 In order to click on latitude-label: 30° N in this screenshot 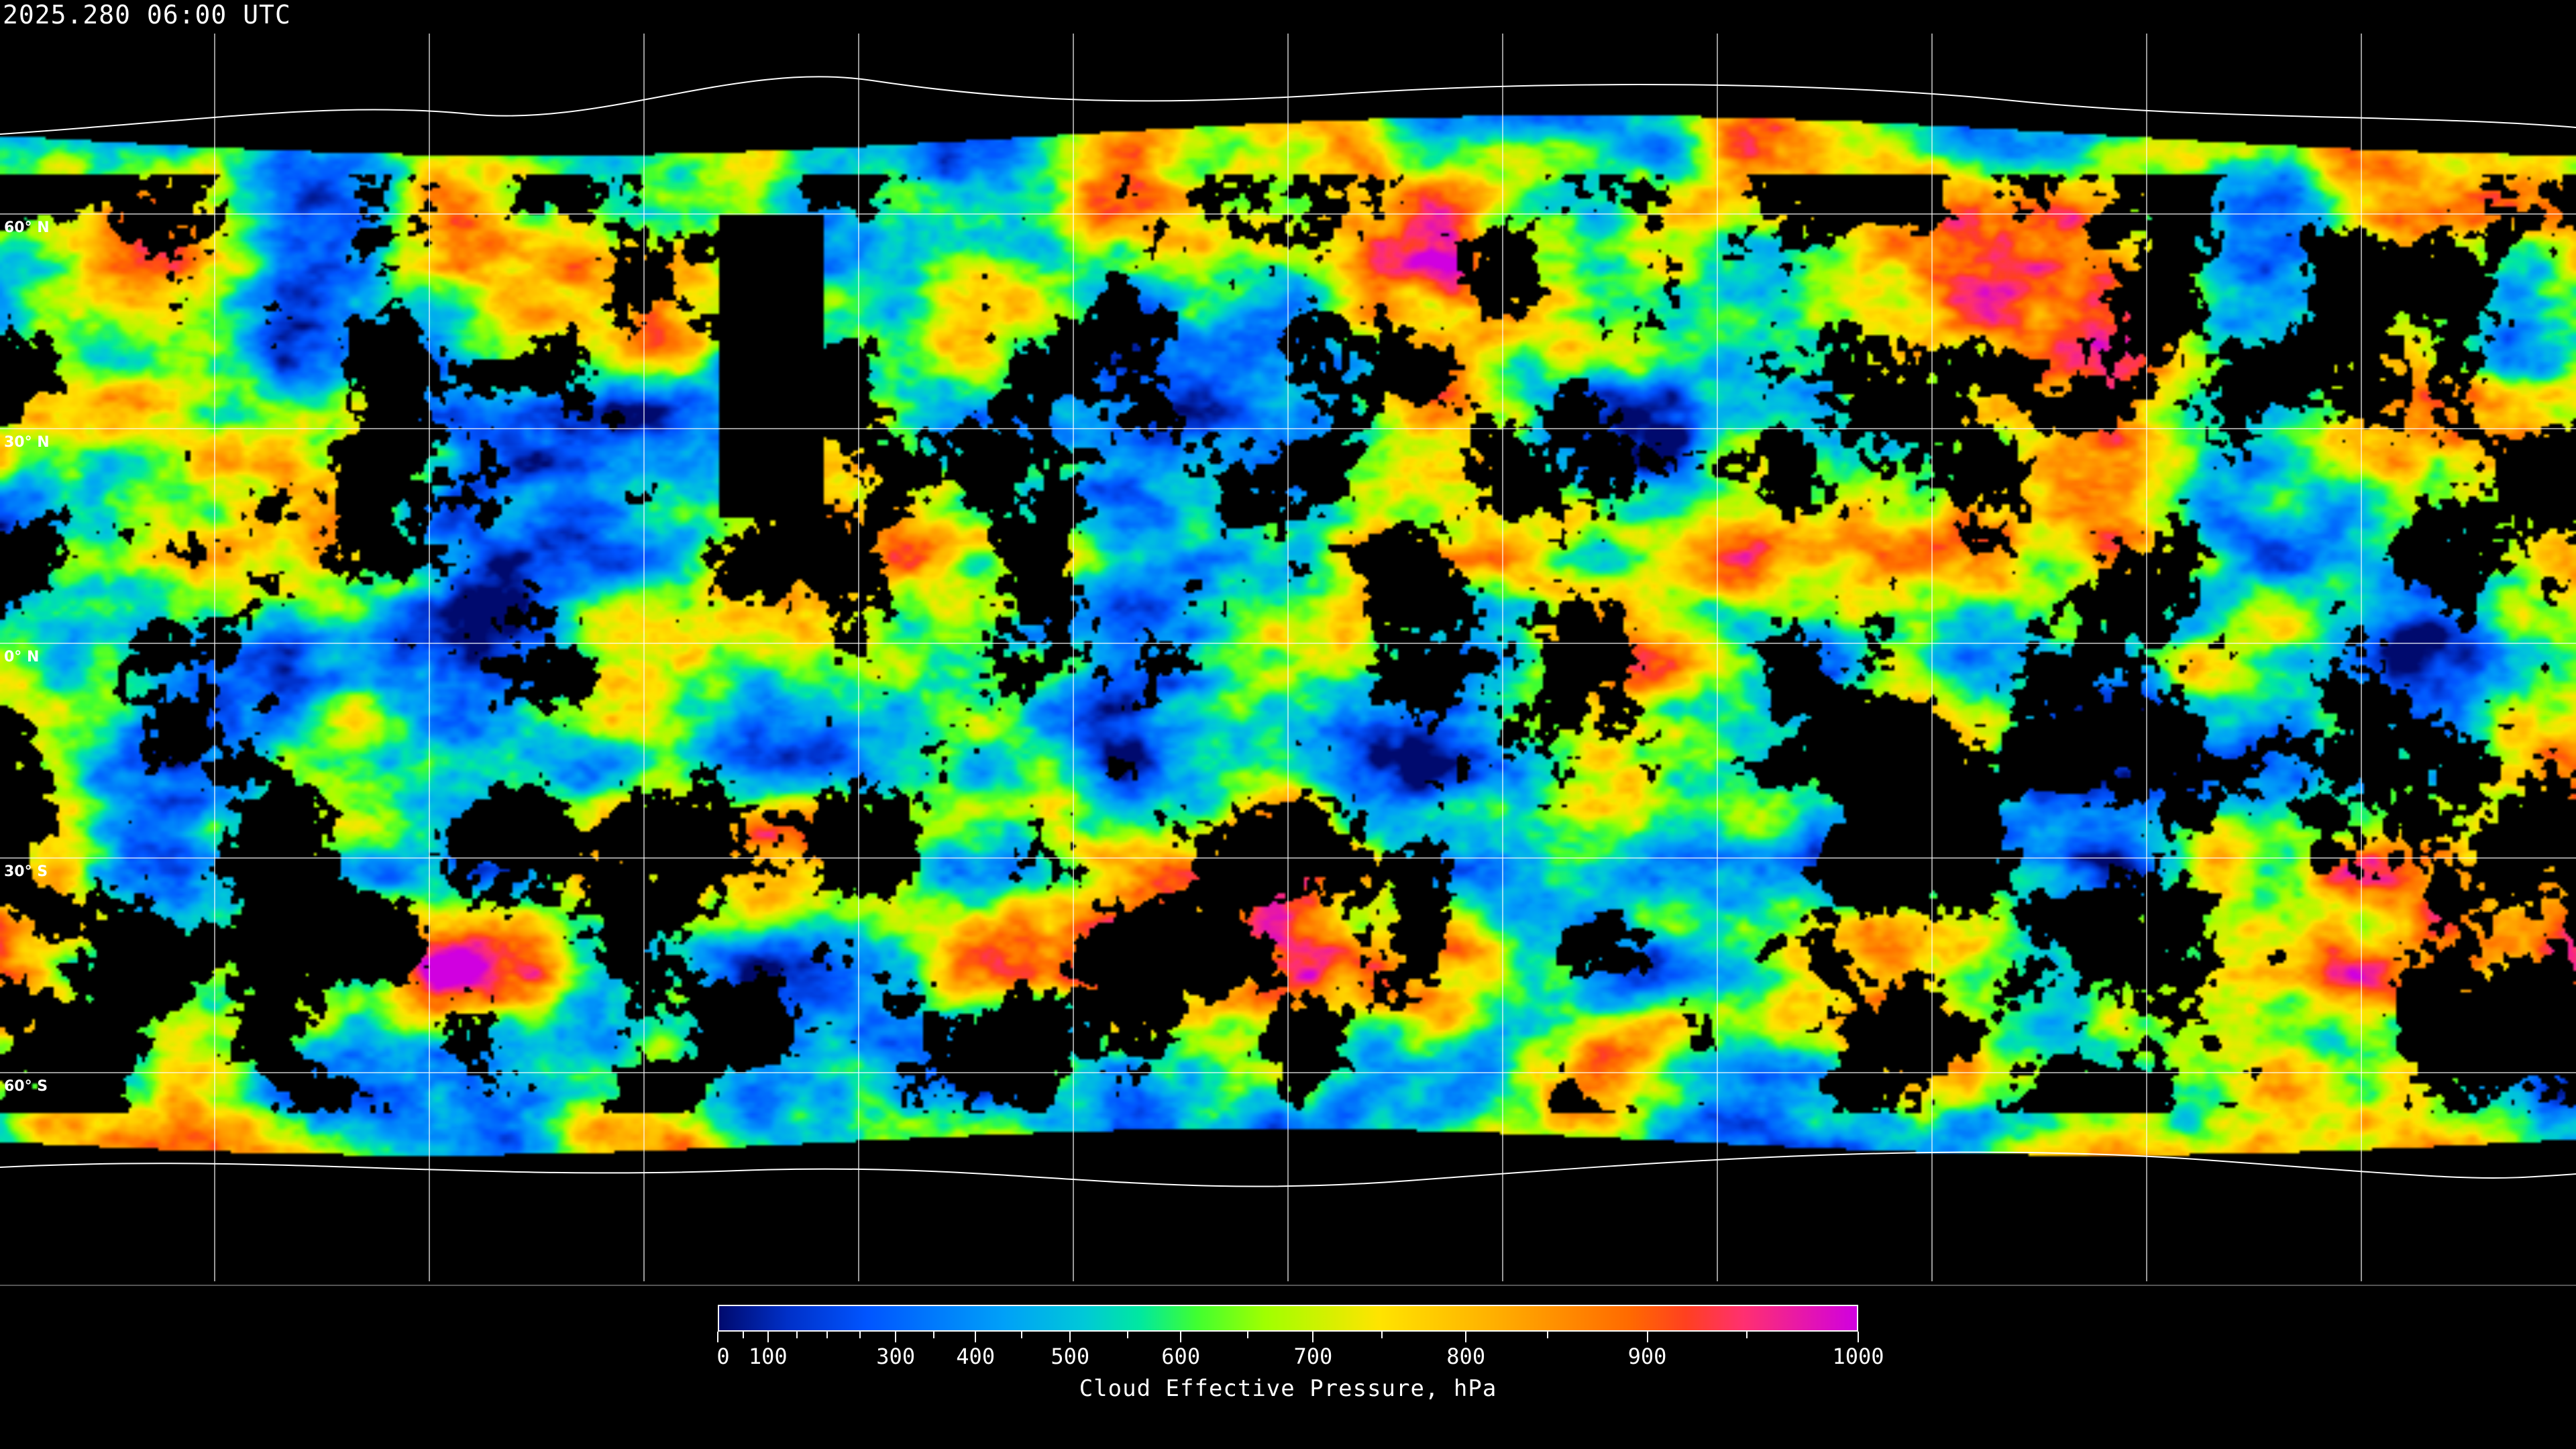, I will do `click(27, 442)`.